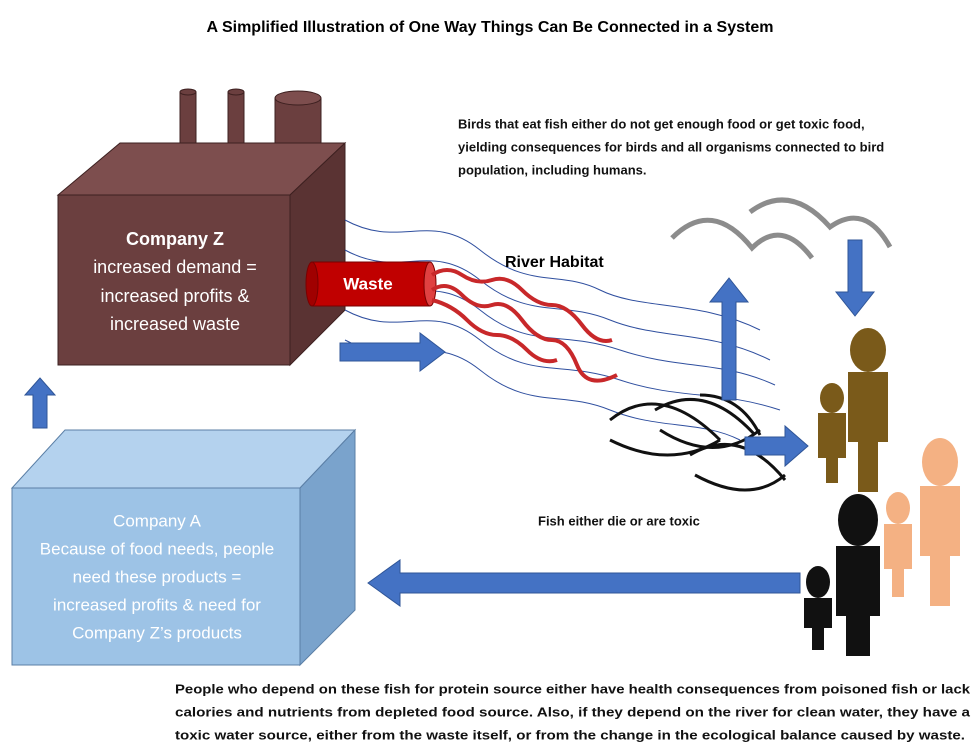 This screenshot has width=980, height=747. What do you see at coordinates (157, 576) in the screenshot?
I see `company-a-line: need these products =` at bounding box center [157, 576].